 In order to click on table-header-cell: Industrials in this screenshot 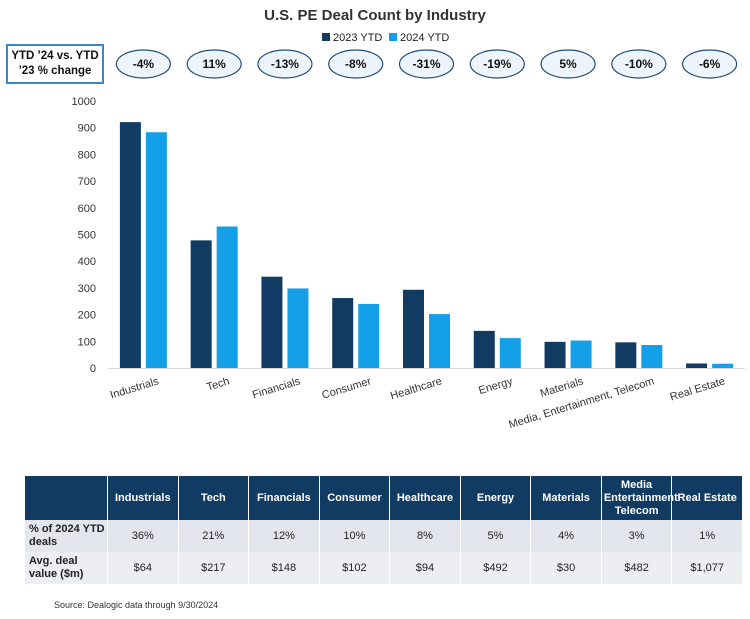, I will do `click(143, 498)`.